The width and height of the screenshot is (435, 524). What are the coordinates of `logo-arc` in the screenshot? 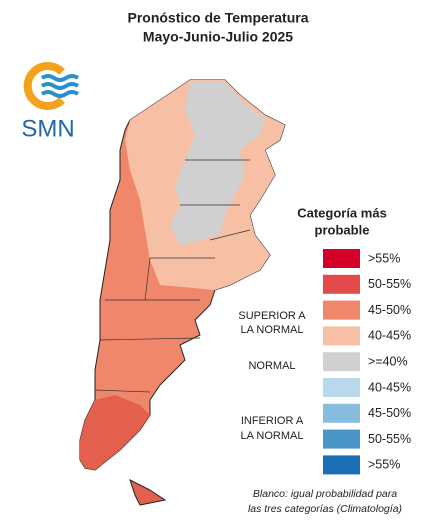 It's located at (44, 86).